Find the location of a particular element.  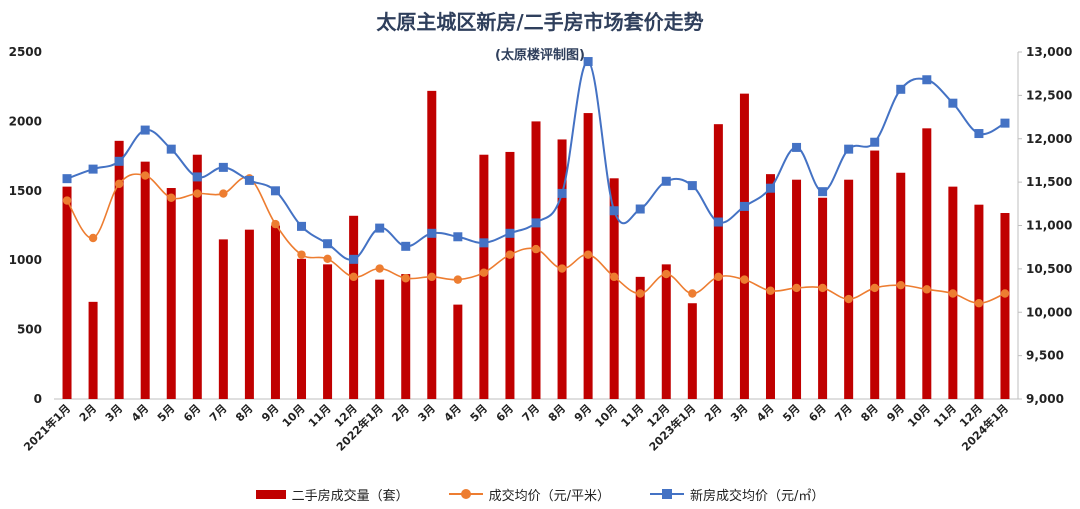

legend-bar-swatch is located at coordinates (270, 494).